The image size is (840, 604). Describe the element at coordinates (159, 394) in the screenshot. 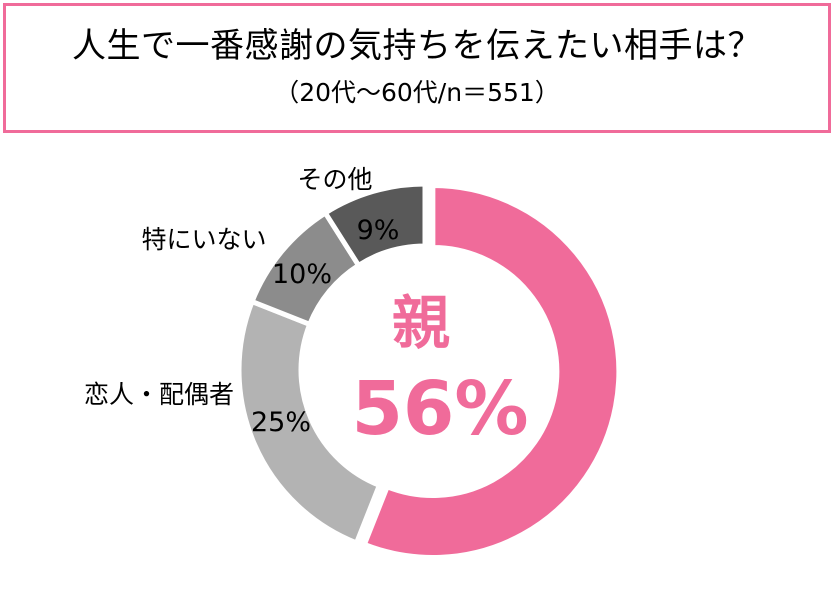

I see `slice-category-label-2: 恋人・配偶者` at that location.